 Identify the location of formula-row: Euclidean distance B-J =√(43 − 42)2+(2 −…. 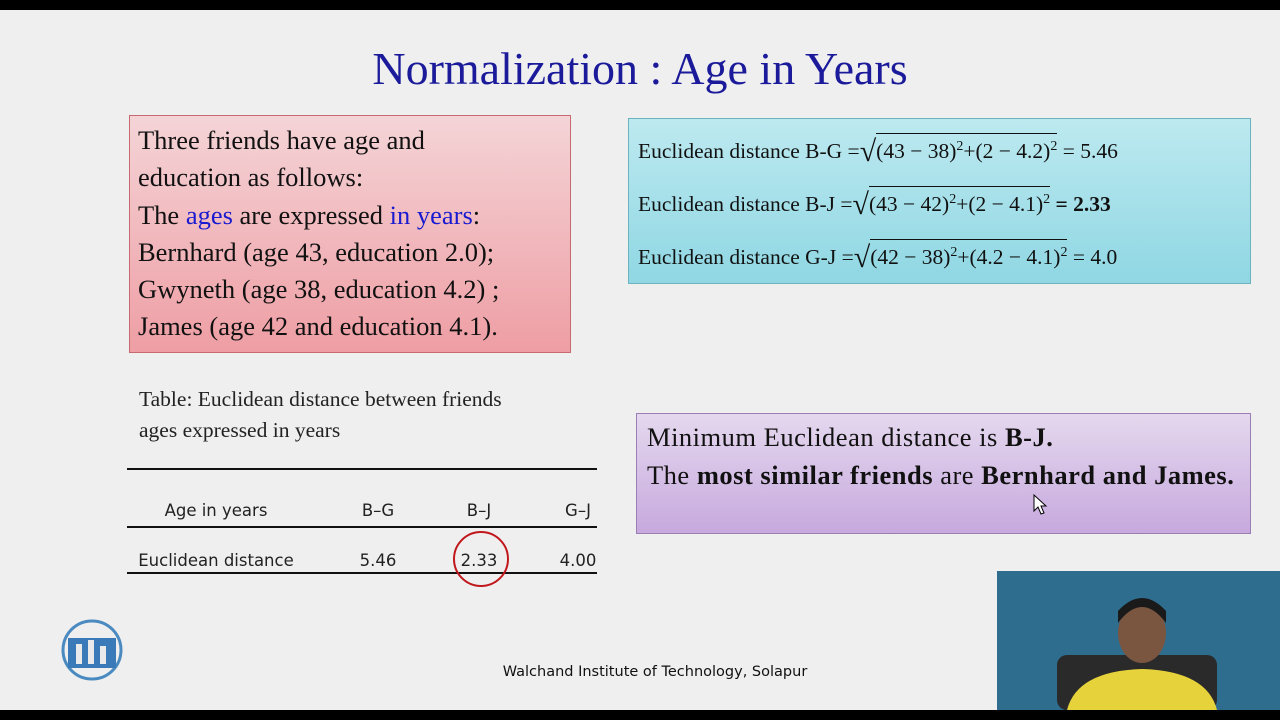
(944, 204).